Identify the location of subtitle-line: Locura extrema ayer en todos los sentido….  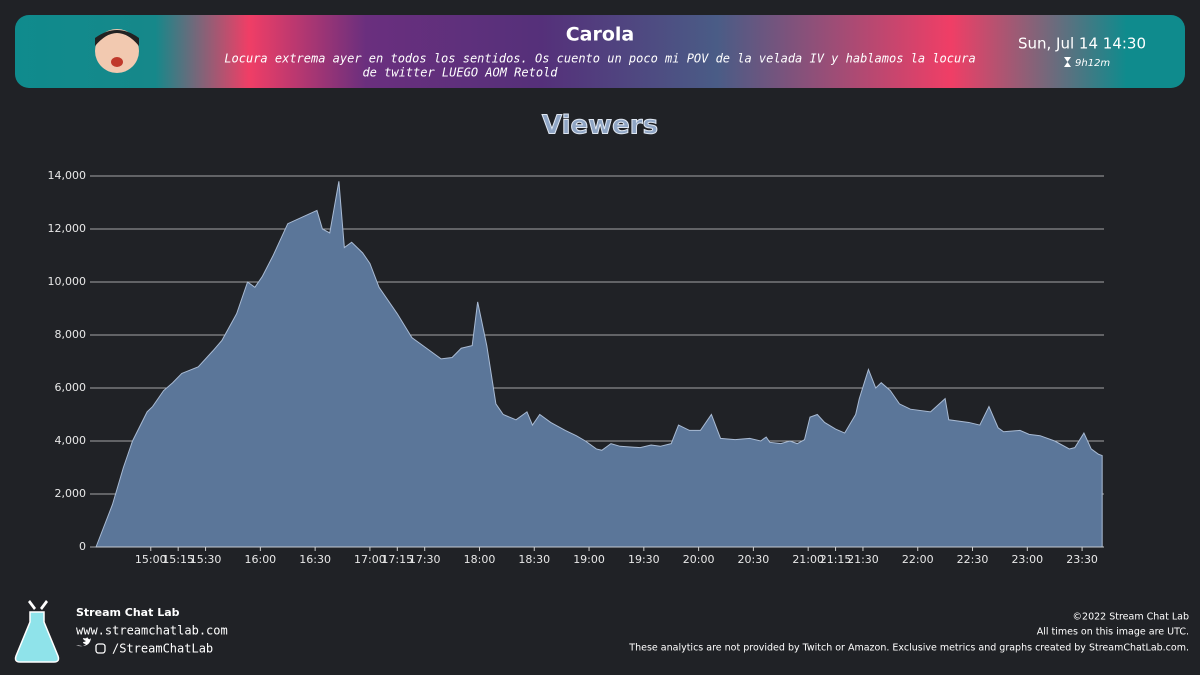
(599, 59).